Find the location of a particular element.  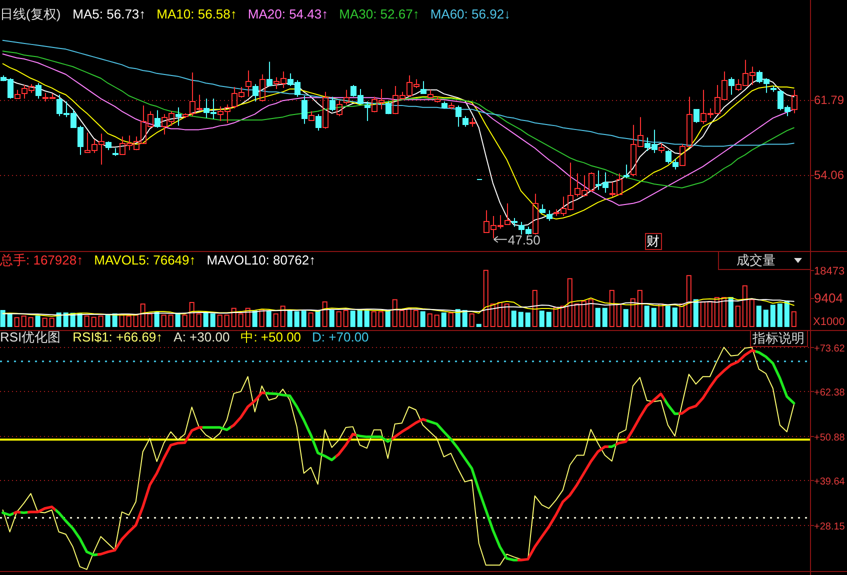

text: 总手: 167928↑ is located at coordinates (42, 260).